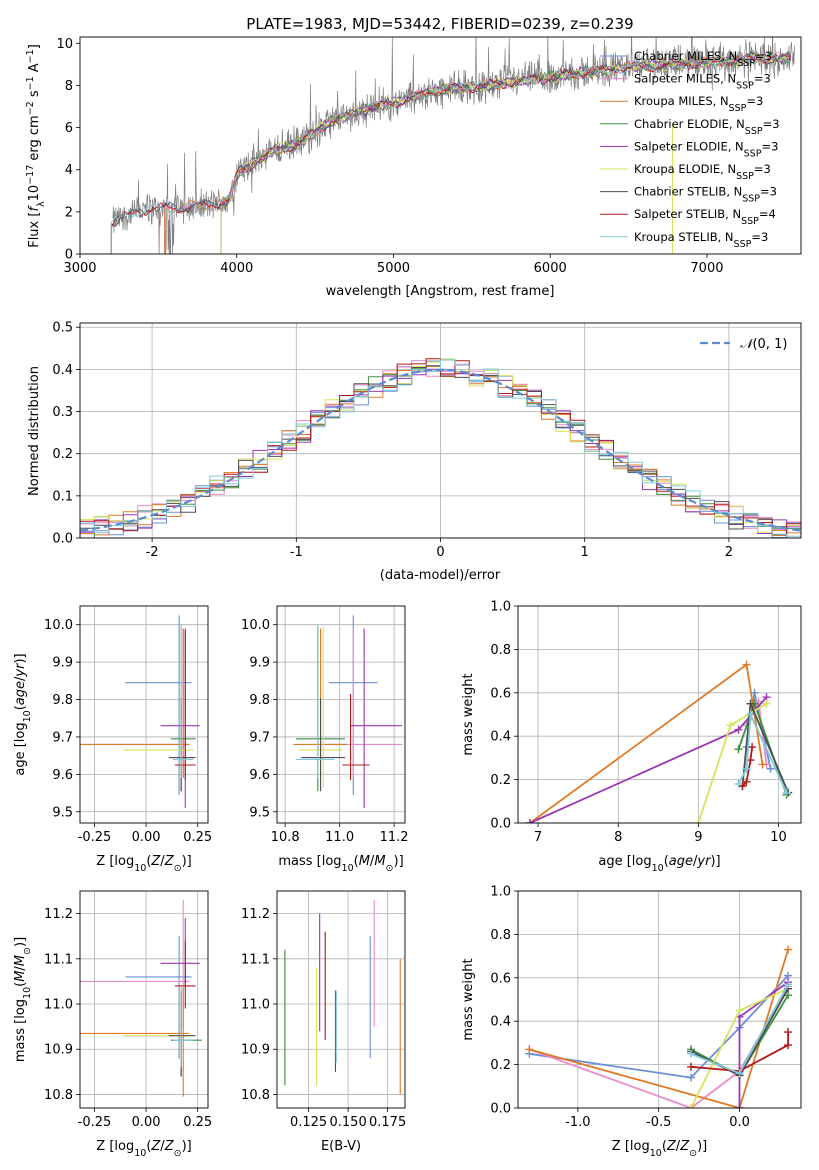 The height and width of the screenshot is (1170, 819). What do you see at coordinates (23, 714) in the screenshot?
I see `y-axis-label: age [log10(age/yr)]` at bounding box center [23, 714].